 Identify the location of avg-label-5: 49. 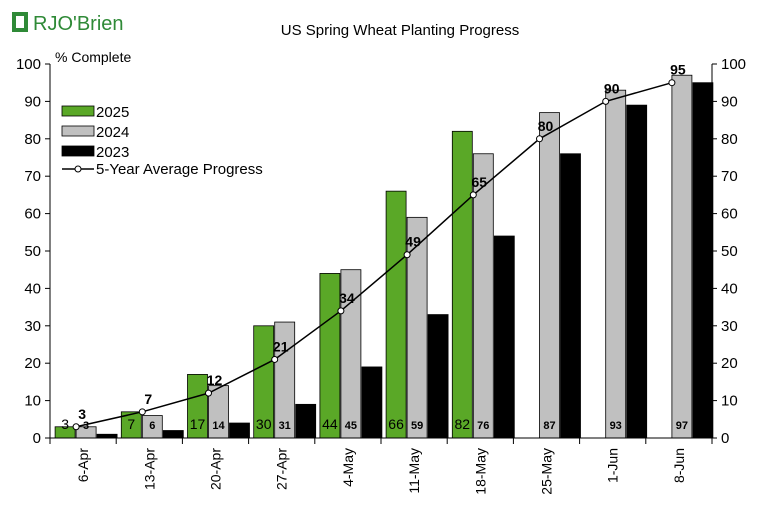
(413, 242).